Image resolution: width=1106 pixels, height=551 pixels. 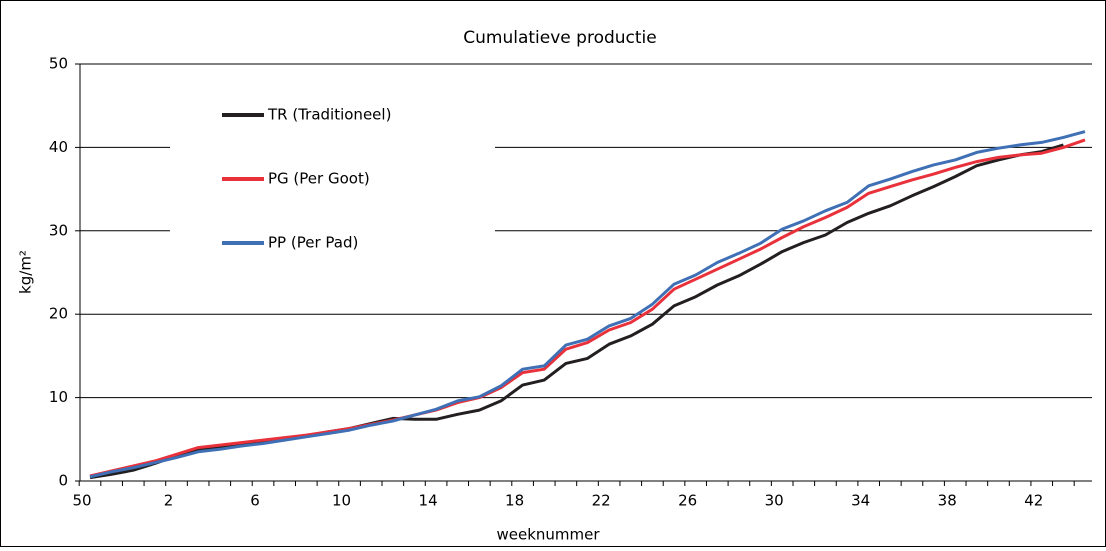 What do you see at coordinates (774, 501) in the screenshot?
I see `x-tick-label: 30` at bounding box center [774, 501].